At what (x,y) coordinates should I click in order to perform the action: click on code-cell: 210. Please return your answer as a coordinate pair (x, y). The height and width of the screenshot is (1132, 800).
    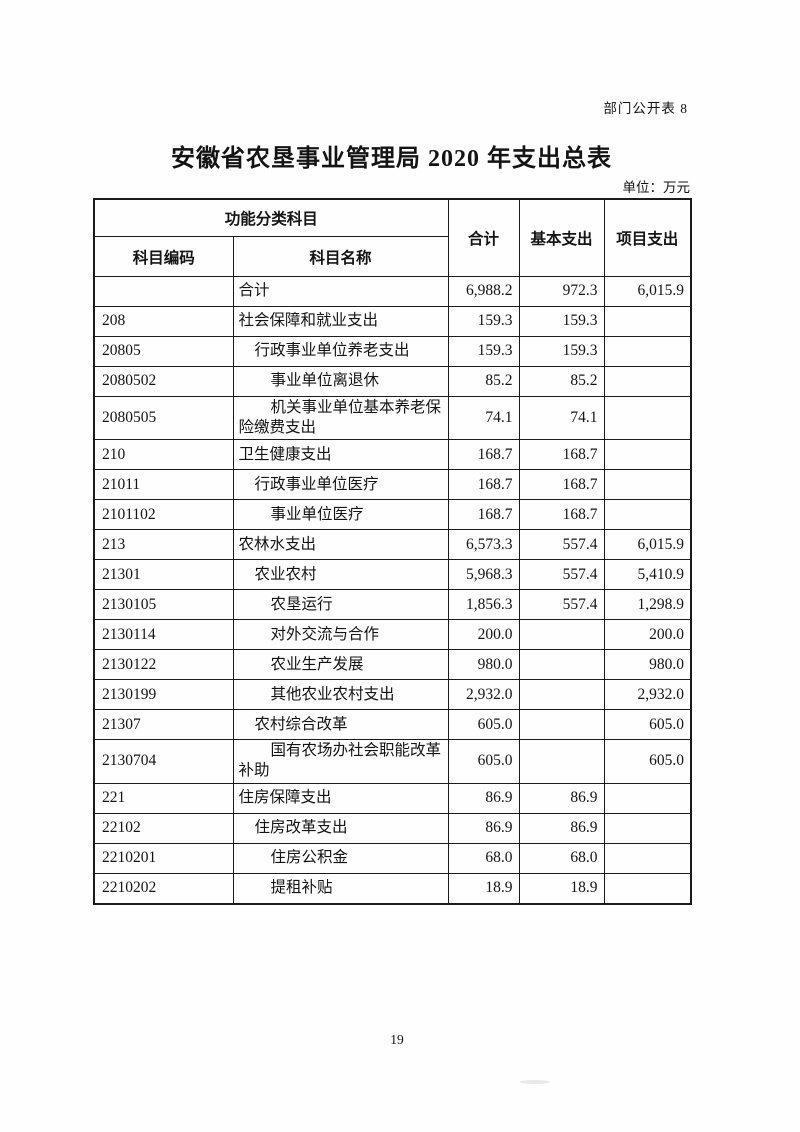
    Looking at the image, I should click on (163, 455).